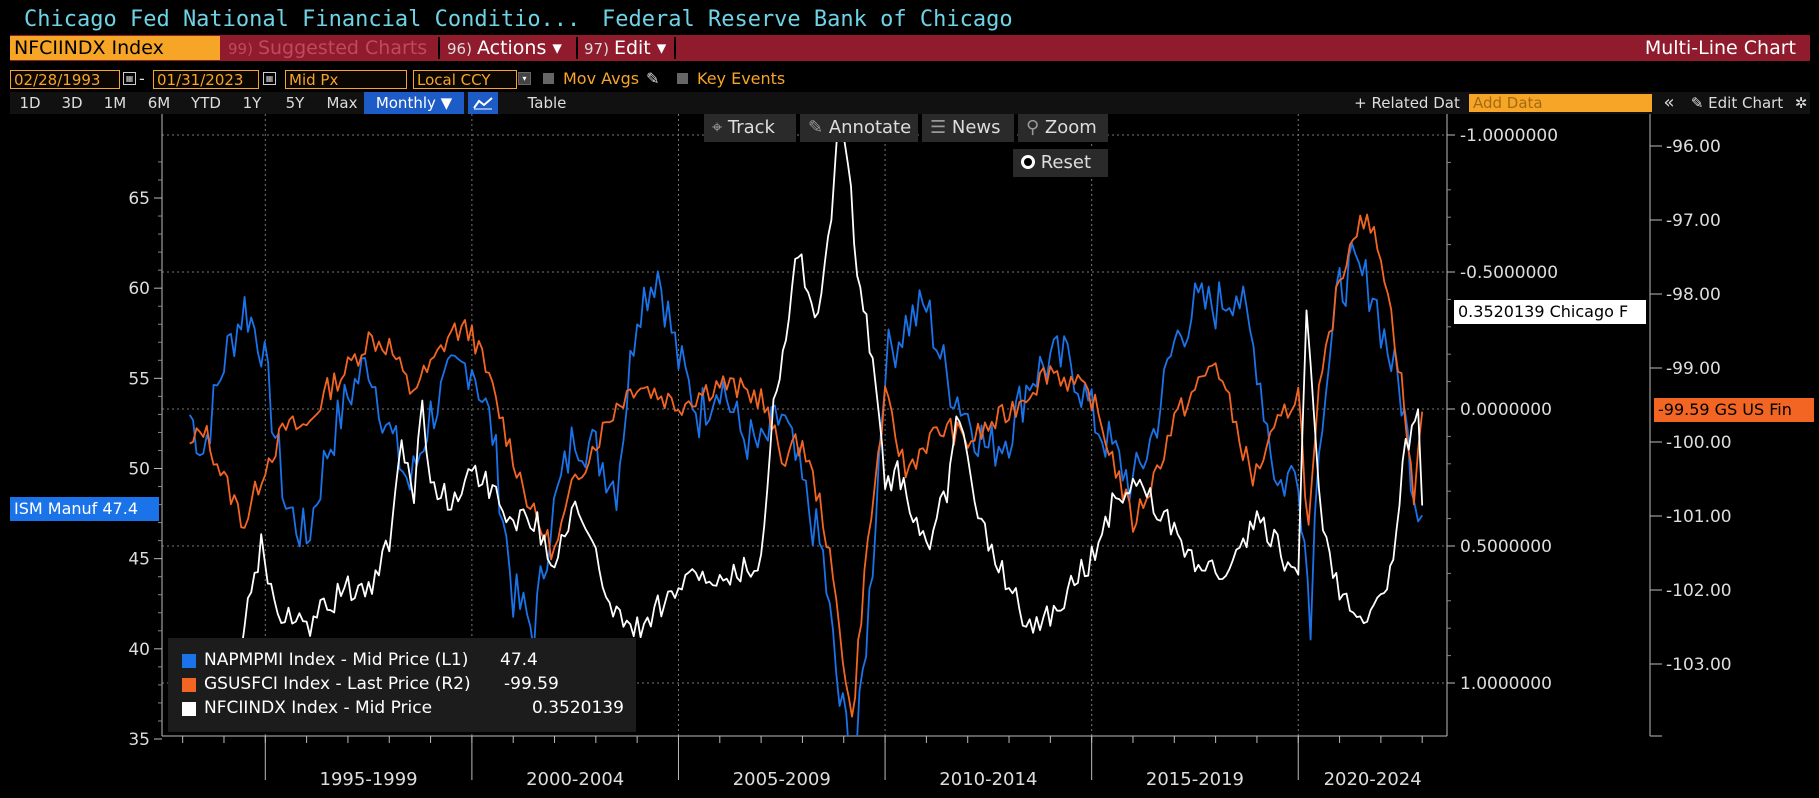 This screenshot has height=798, width=1819. I want to click on collapse-icon: «, so click(1669, 102).